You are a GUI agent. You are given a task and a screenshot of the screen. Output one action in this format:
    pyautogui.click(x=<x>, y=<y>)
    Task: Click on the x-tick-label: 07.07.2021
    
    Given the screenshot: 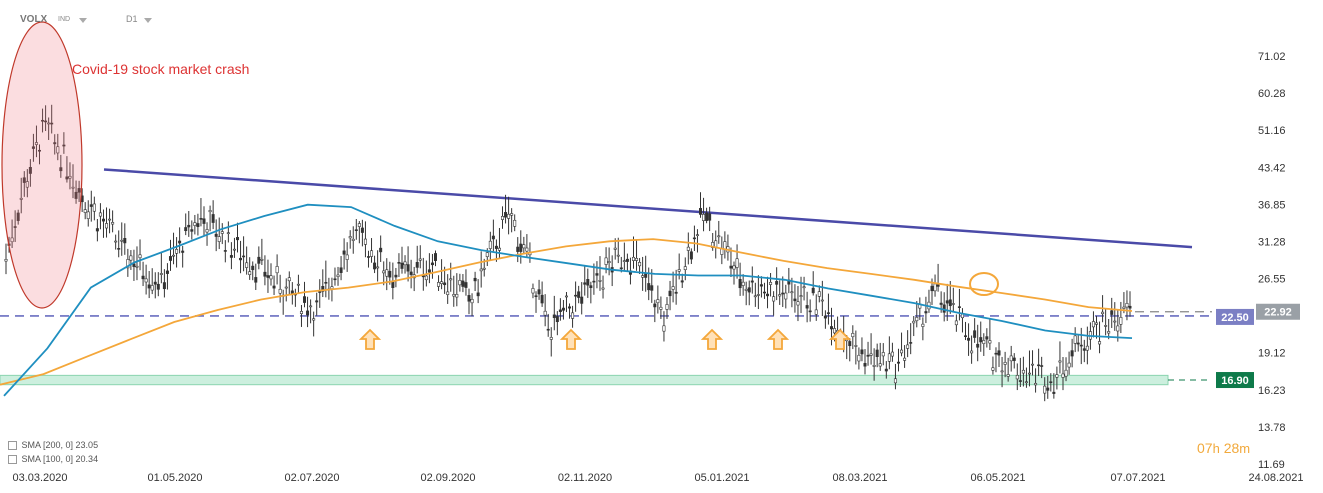 What is the action you would take?
    pyautogui.click(x=1137, y=478)
    